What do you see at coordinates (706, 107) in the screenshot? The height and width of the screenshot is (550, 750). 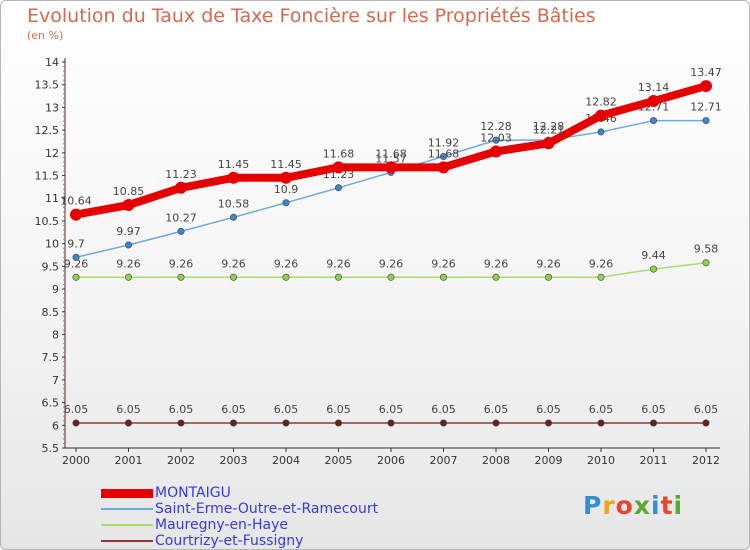 I see `data-label: 12.71` at bounding box center [706, 107].